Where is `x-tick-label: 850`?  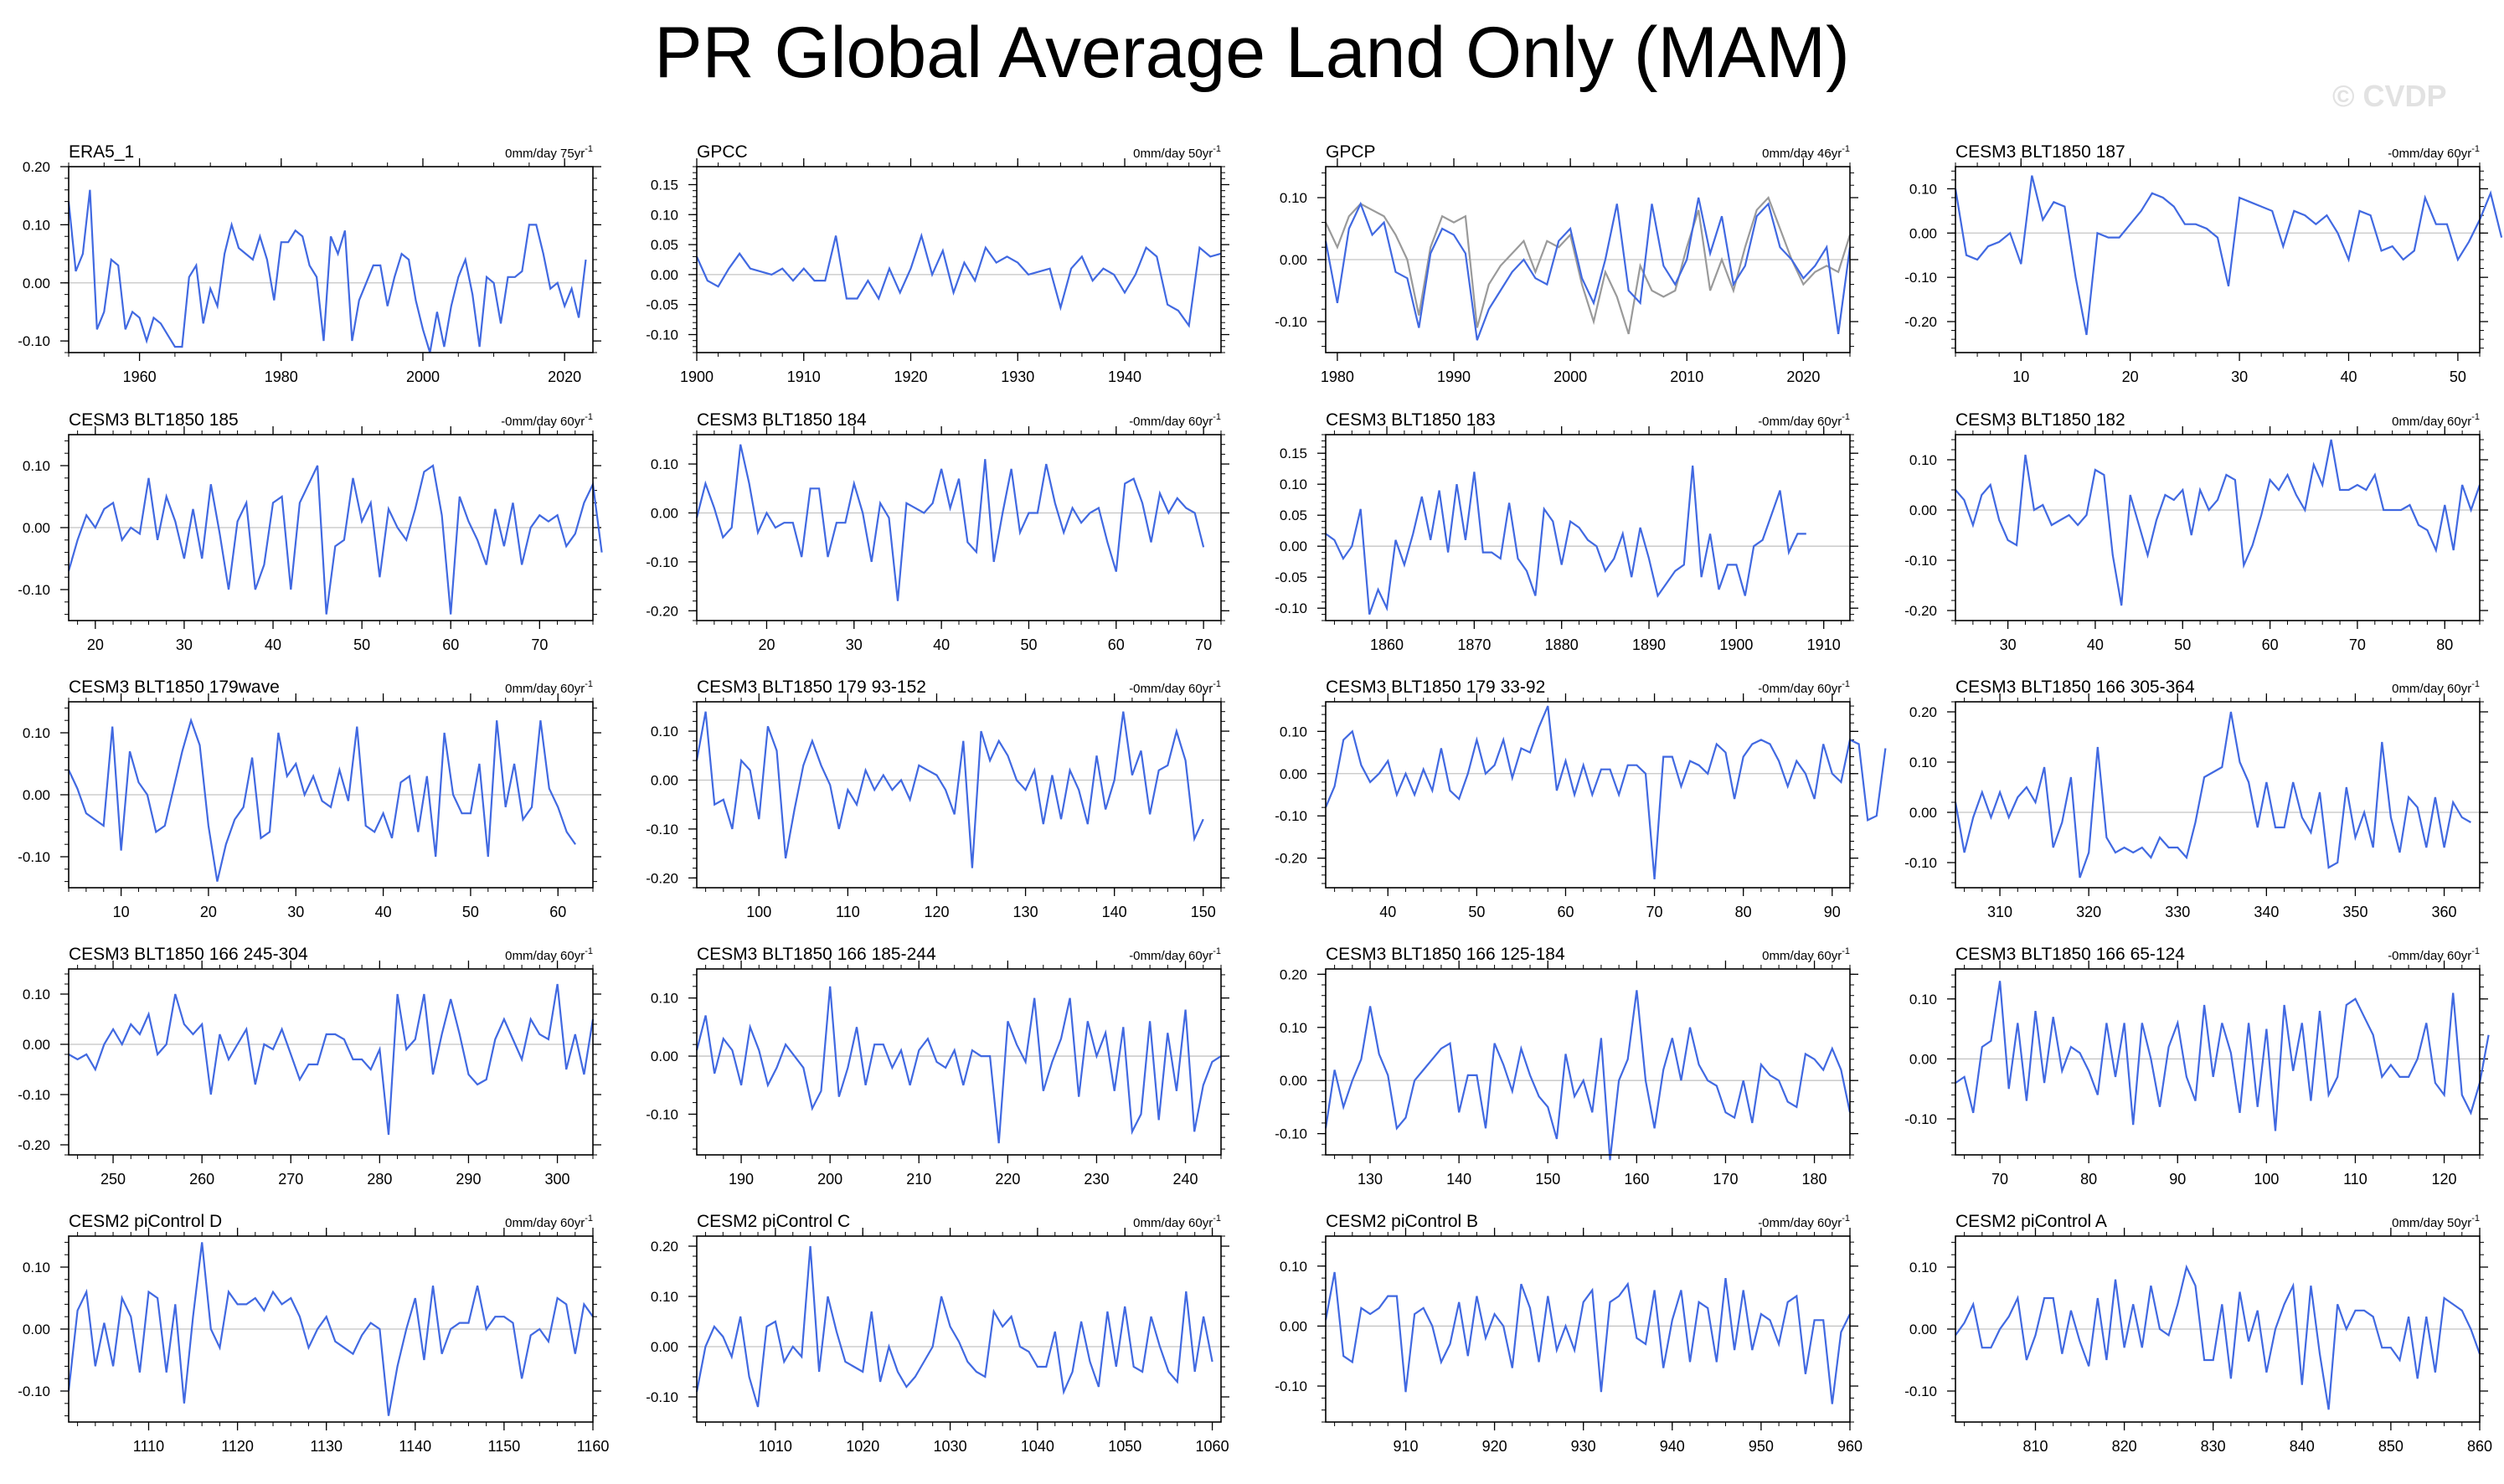
x-tick-label: 850 is located at coordinates (2391, 1446).